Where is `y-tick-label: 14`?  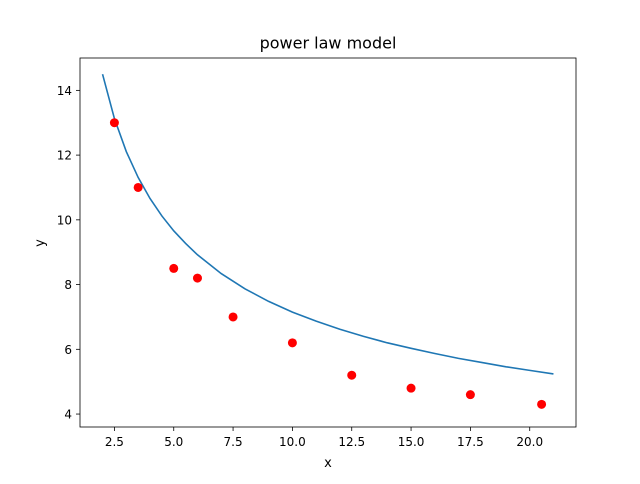
y-tick-label: 14 is located at coordinates (64, 91).